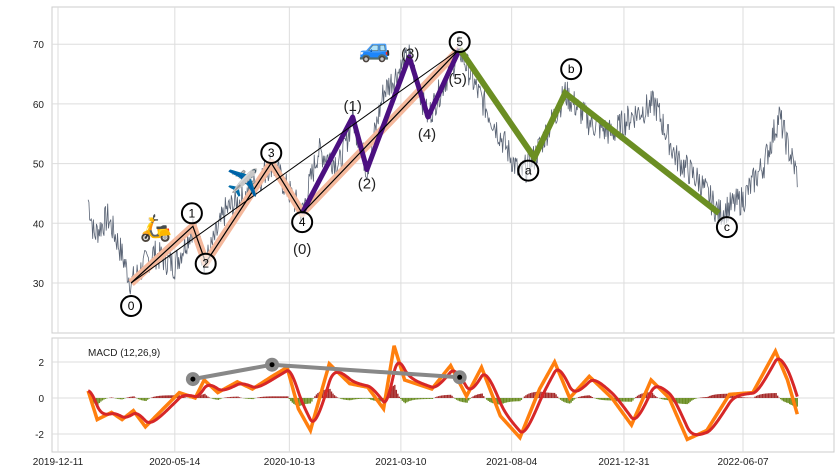 The image size is (839, 471). What do you see at coordinates (156, 227) in the screenshot?
I see `scooter-icon: 🛵` at bounding box center [156, 227].